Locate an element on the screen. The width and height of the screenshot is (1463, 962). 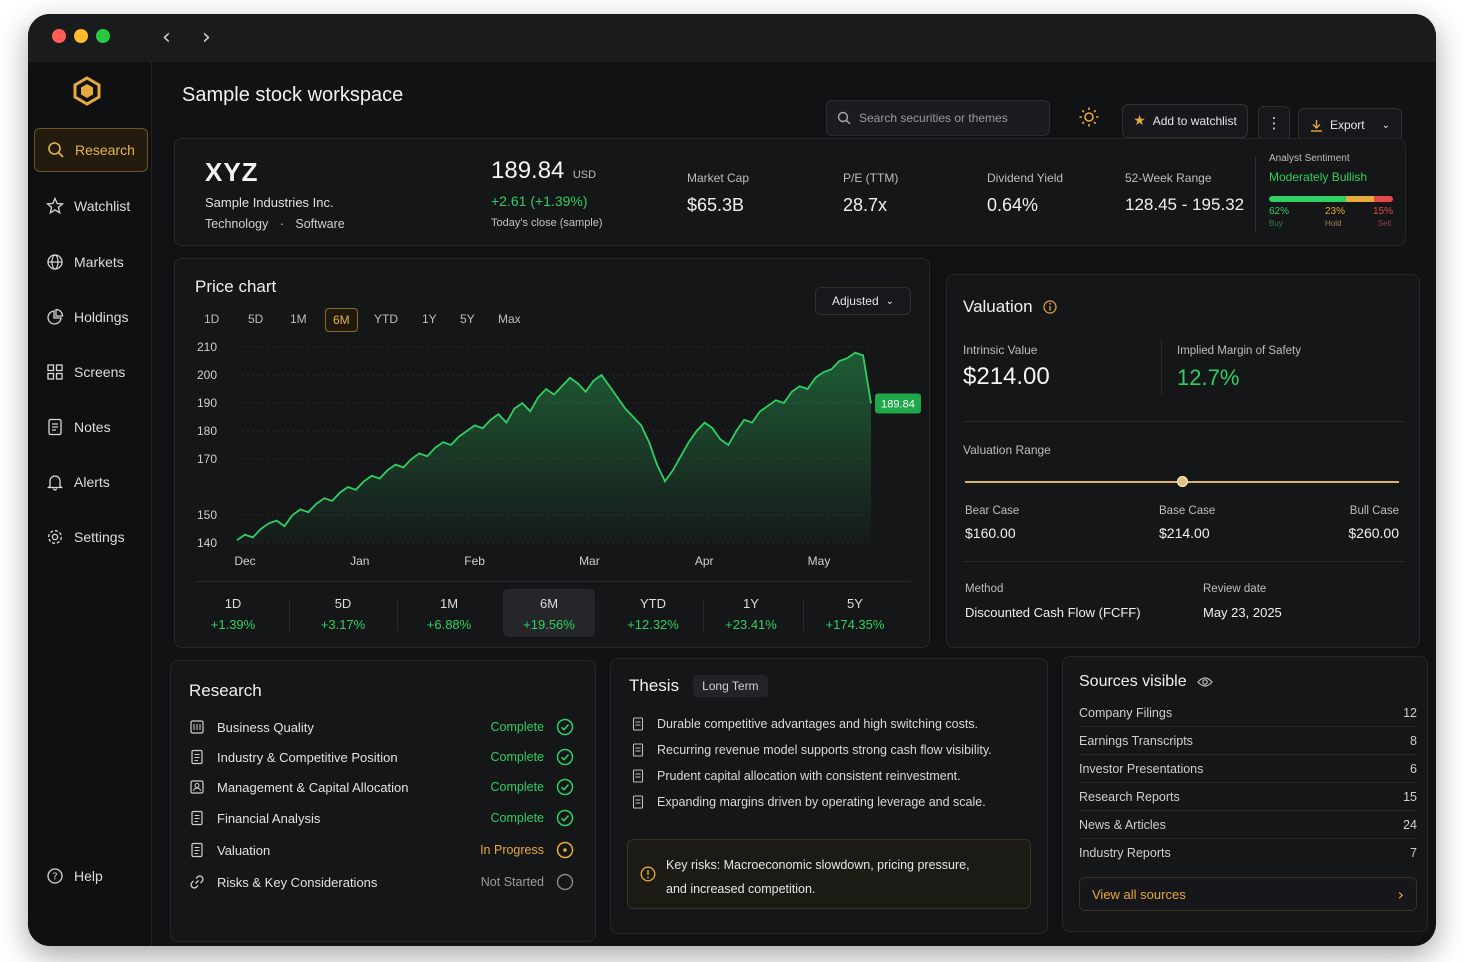
timeframe-1y: 1Y is located at coordinates (429, 319).